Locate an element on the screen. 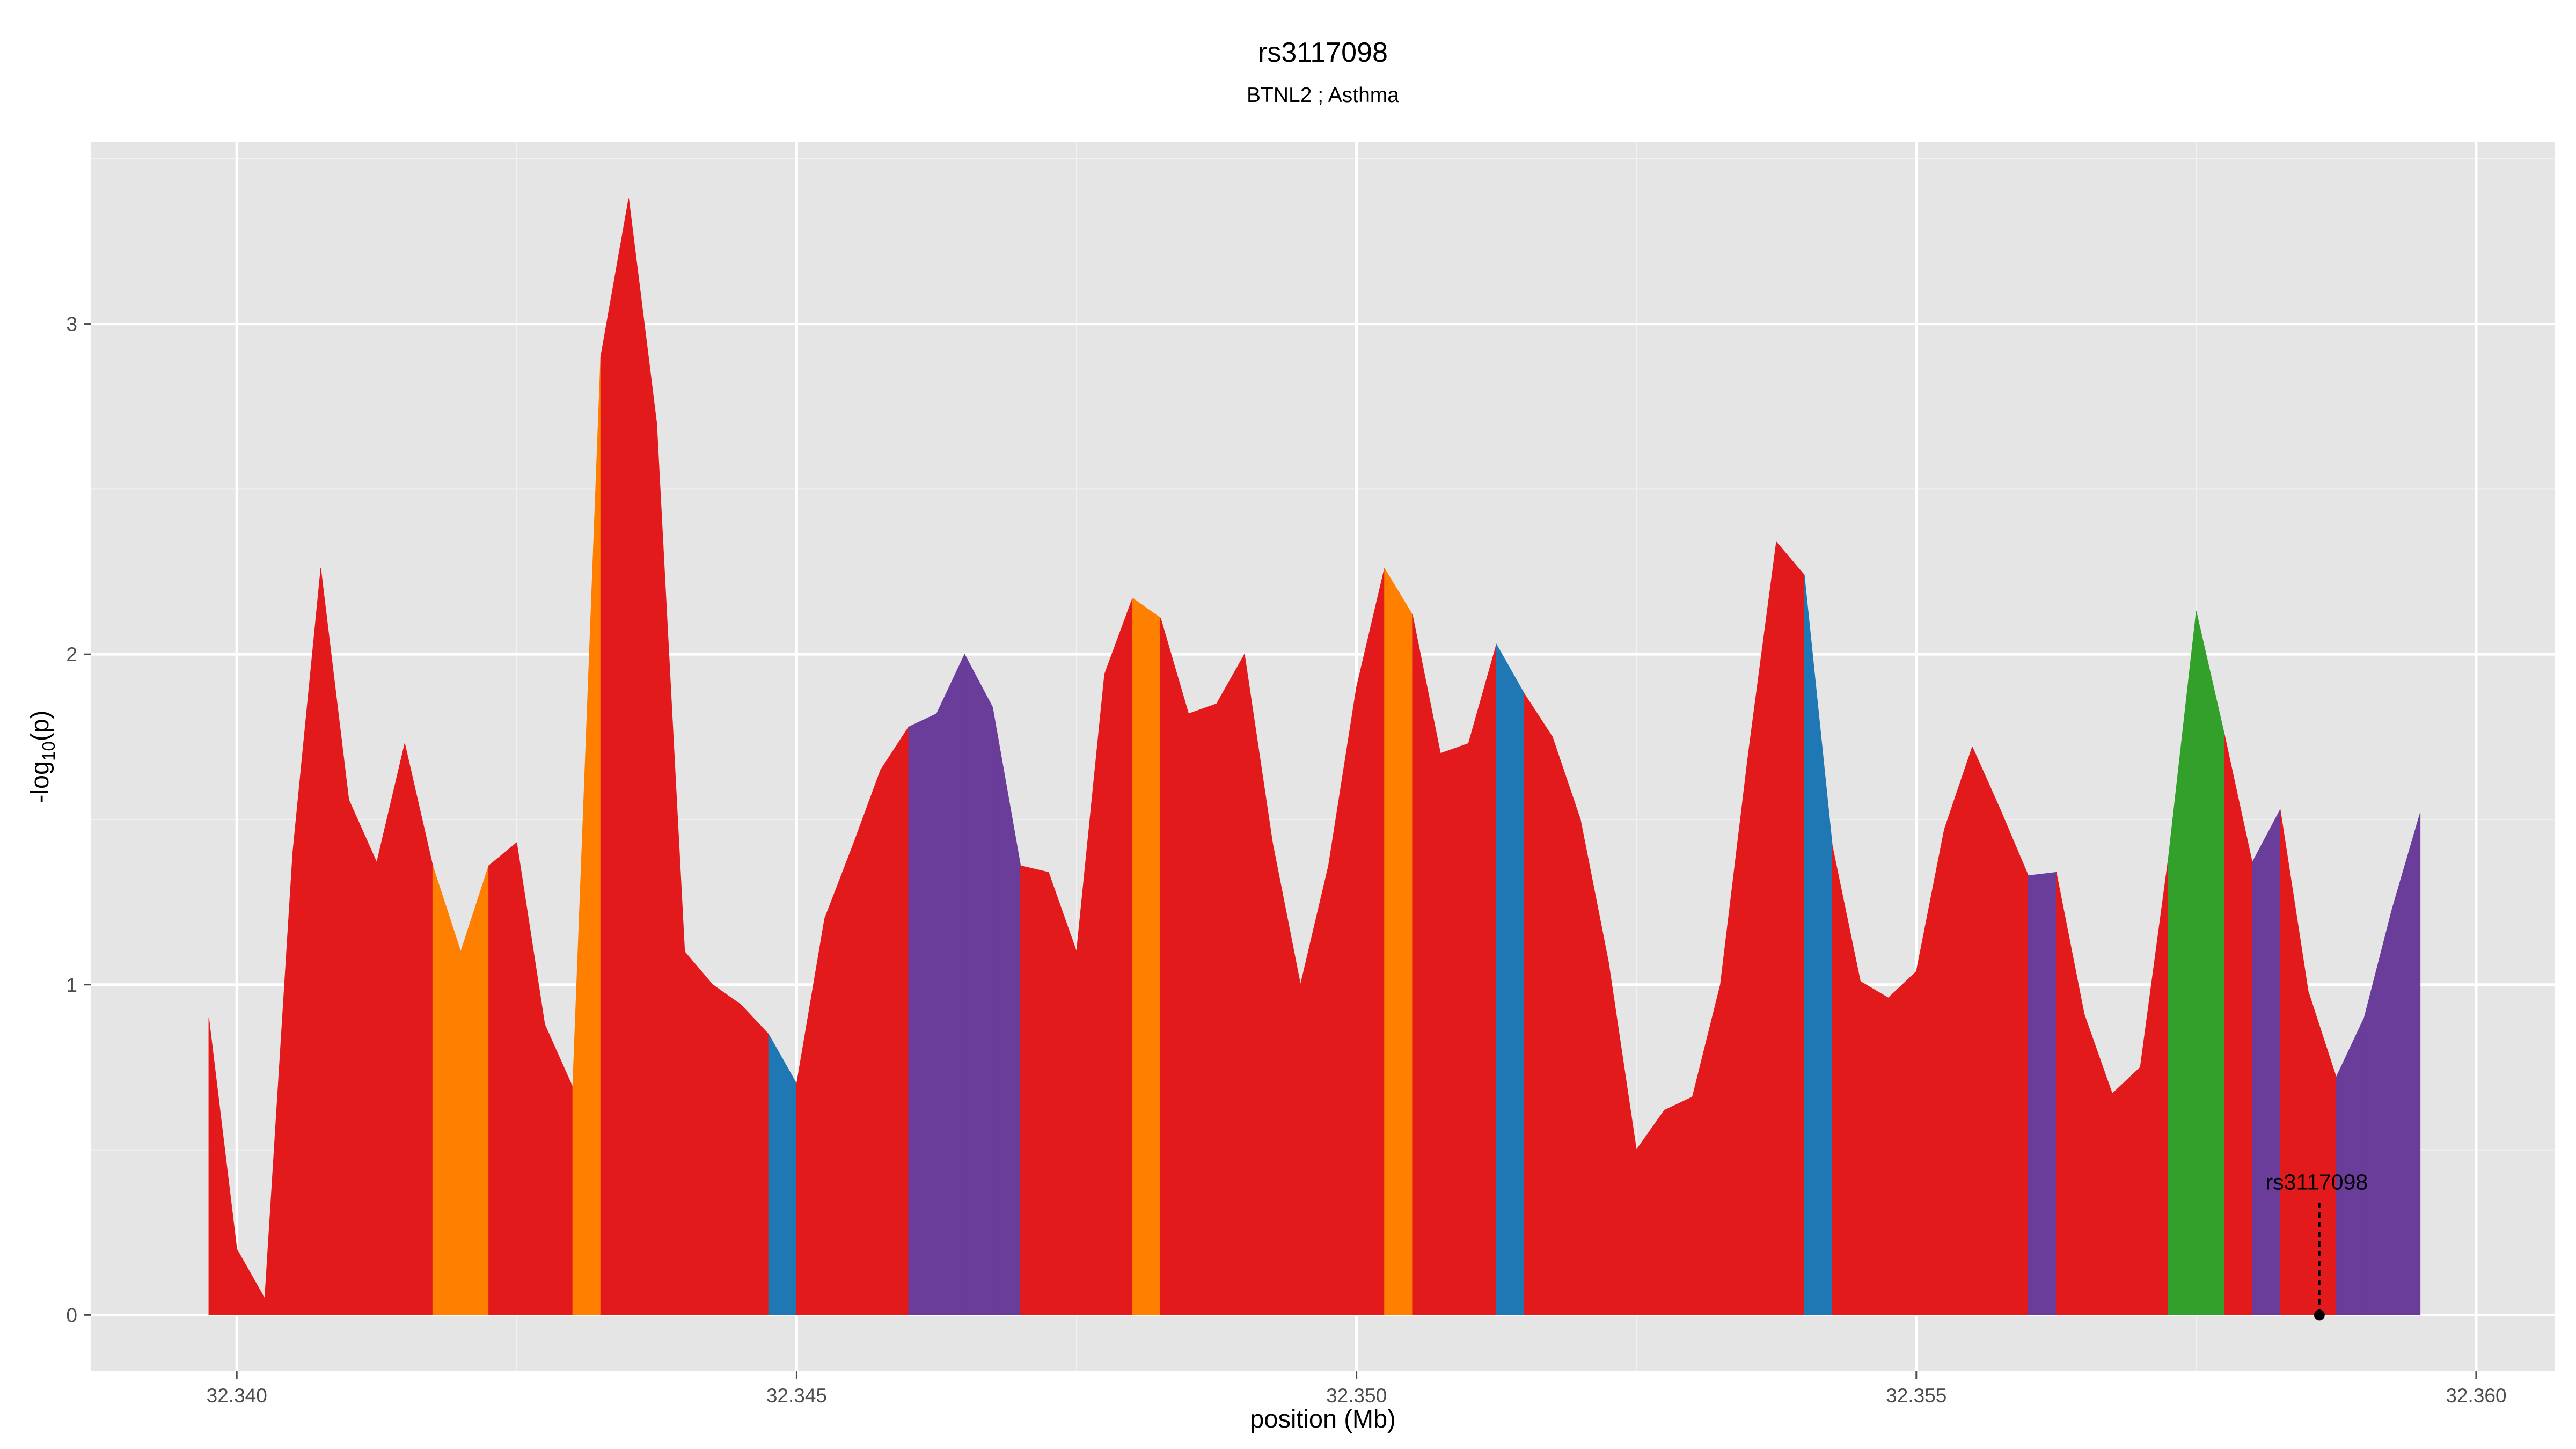  annotation-point is located at coordinates (2319, 1315).